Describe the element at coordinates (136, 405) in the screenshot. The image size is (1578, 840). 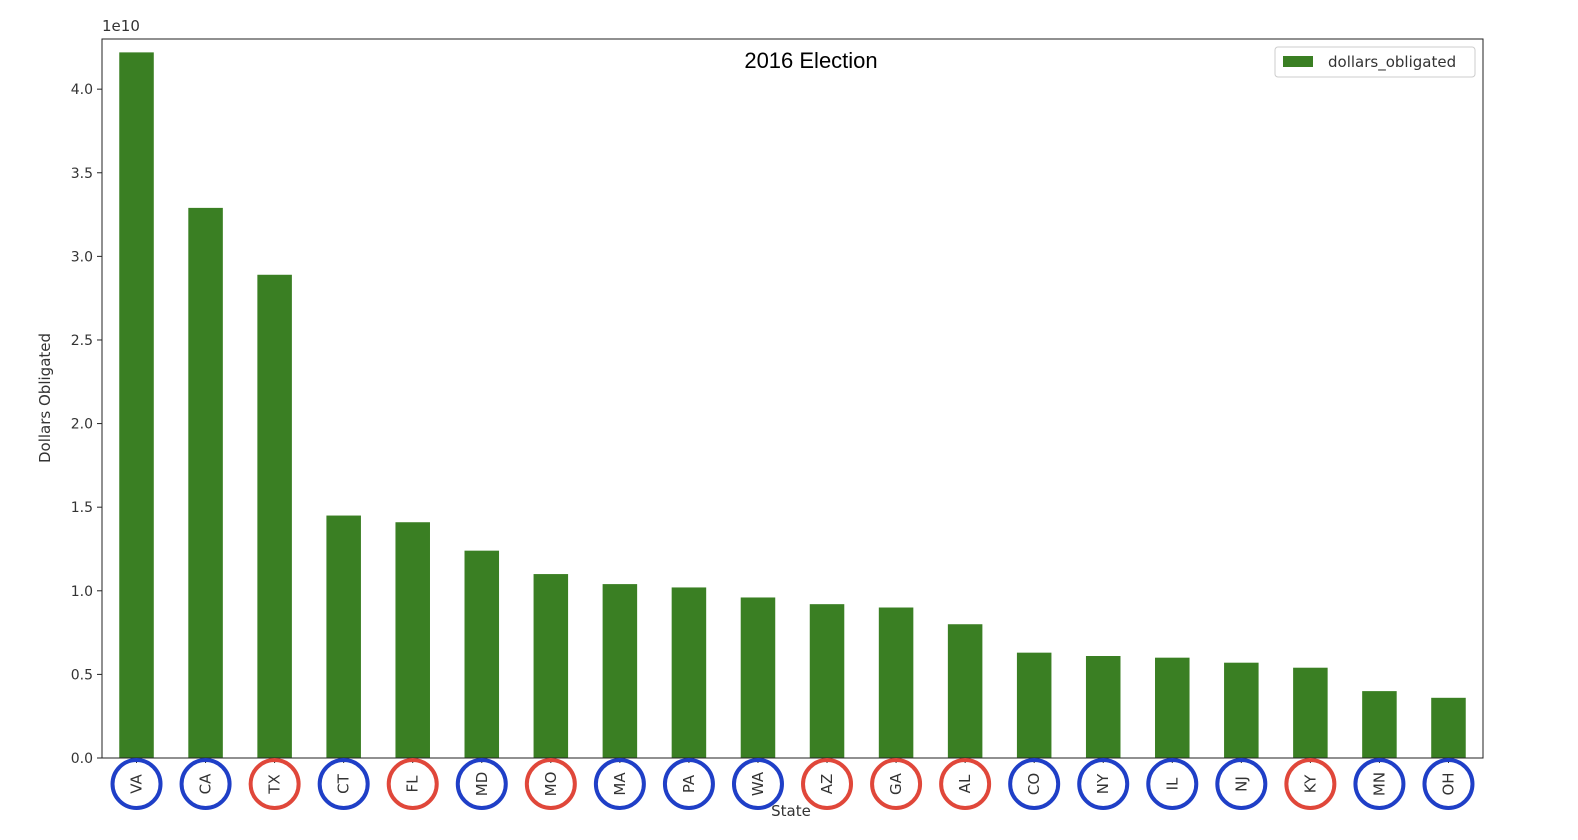
I see `bar-va` at that location.